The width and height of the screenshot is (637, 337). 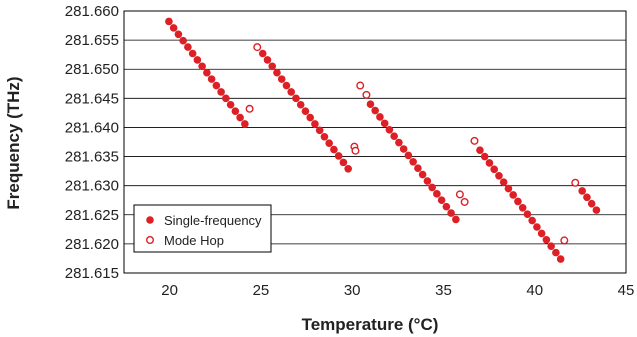 I want to click on x-tick-label: 25, so click(x=261, y=290).